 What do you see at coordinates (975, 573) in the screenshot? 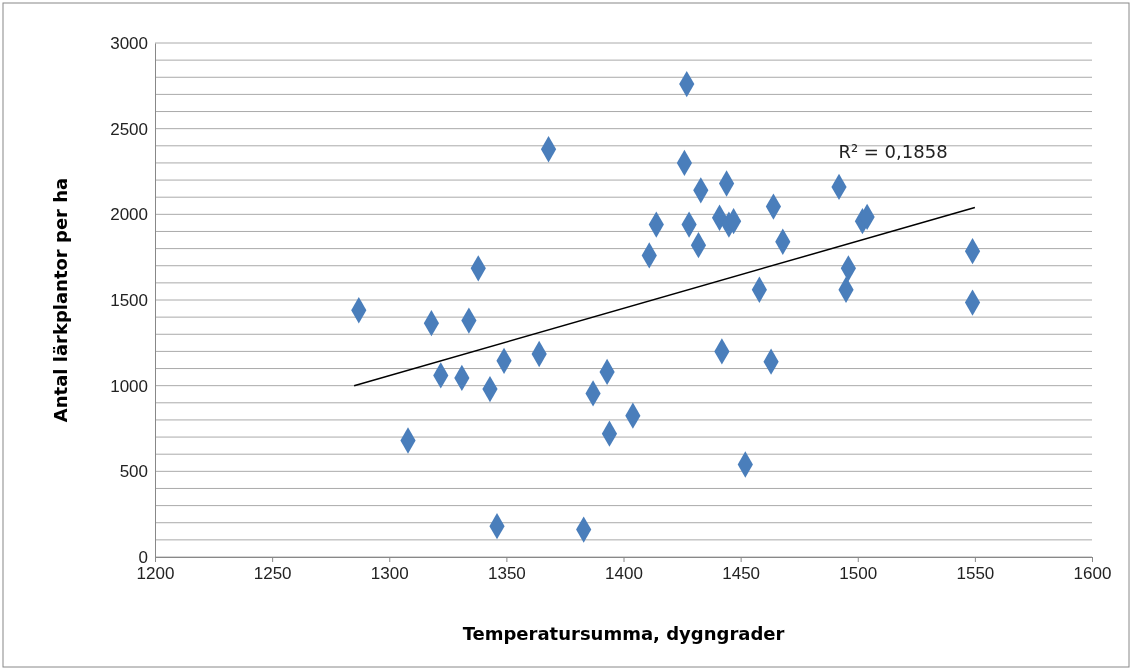
I see `x-tick-label: 1550` at bounding box center [975, 573].